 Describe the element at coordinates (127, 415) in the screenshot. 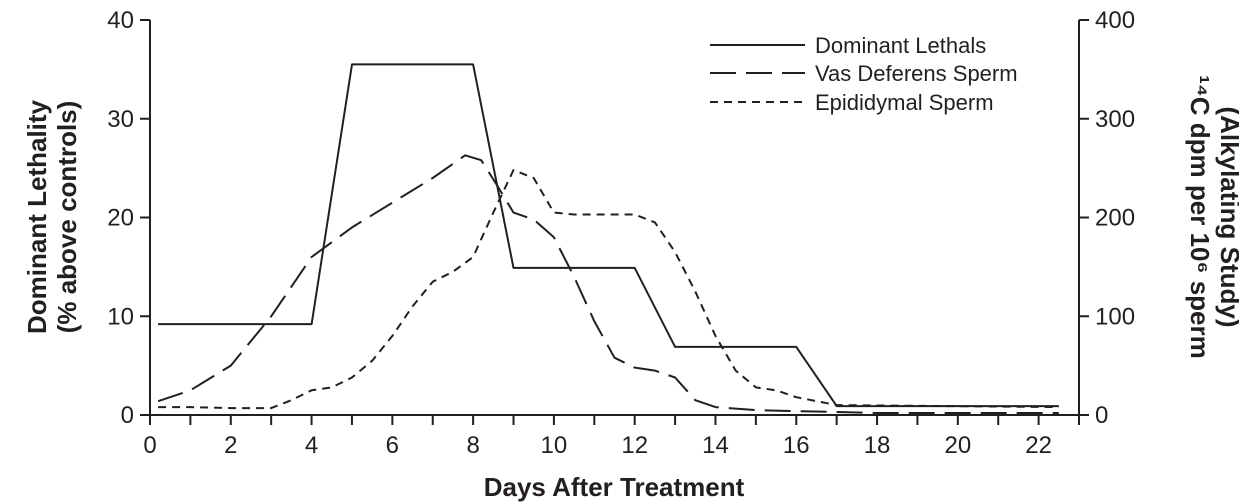

I see `y-left-tick-label-0: 0` at that location.